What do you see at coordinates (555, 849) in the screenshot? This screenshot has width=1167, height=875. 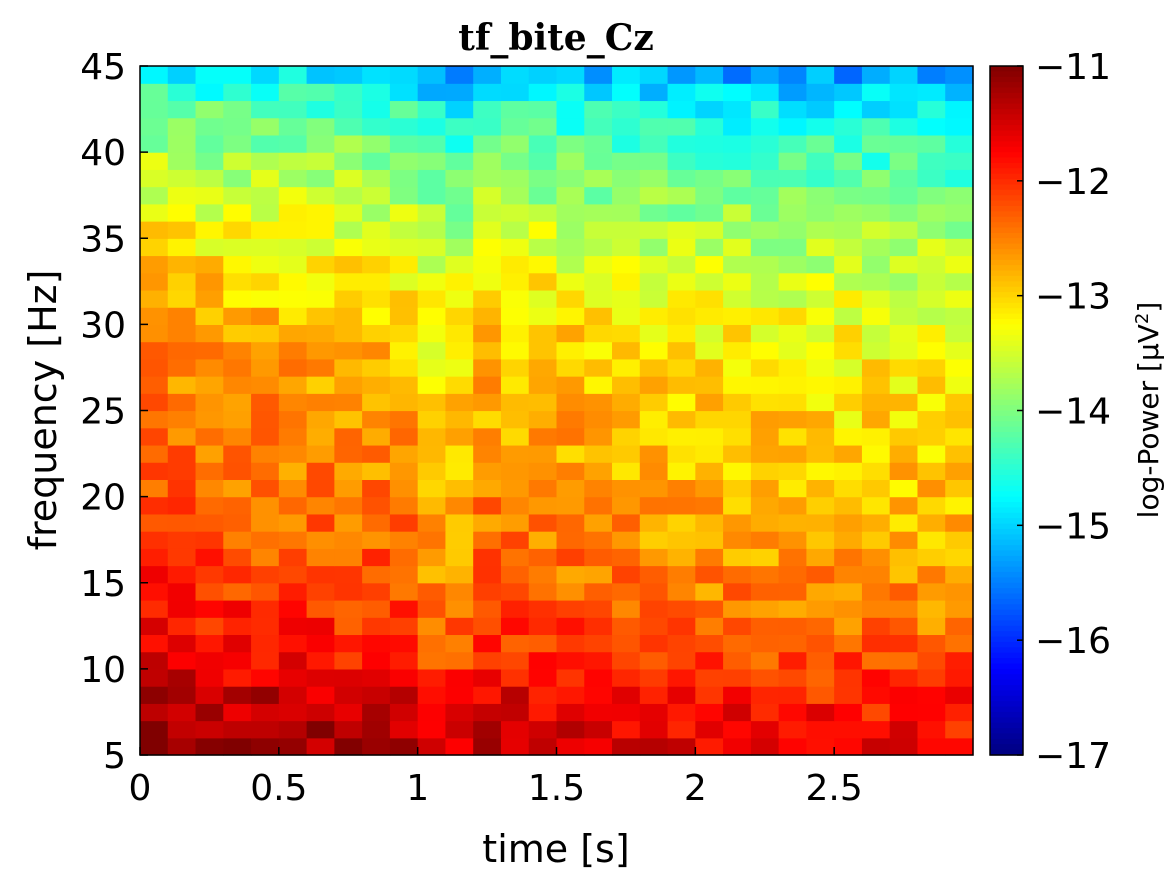 I see `x-axis-label: time [s]` at bounding box center [555, 849].